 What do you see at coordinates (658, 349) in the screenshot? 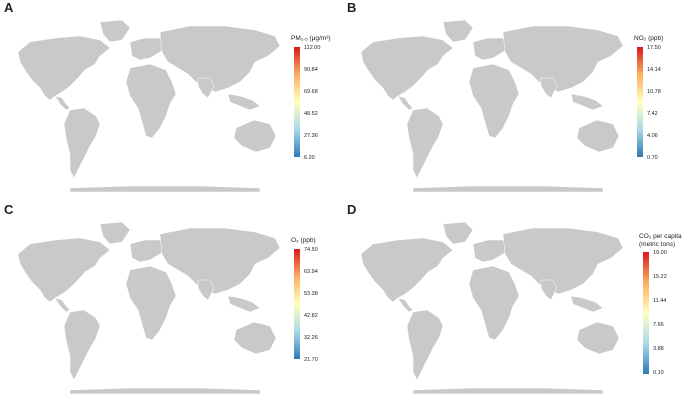
I see `legend-tick: 3.88` at bounding box center [658, 349].